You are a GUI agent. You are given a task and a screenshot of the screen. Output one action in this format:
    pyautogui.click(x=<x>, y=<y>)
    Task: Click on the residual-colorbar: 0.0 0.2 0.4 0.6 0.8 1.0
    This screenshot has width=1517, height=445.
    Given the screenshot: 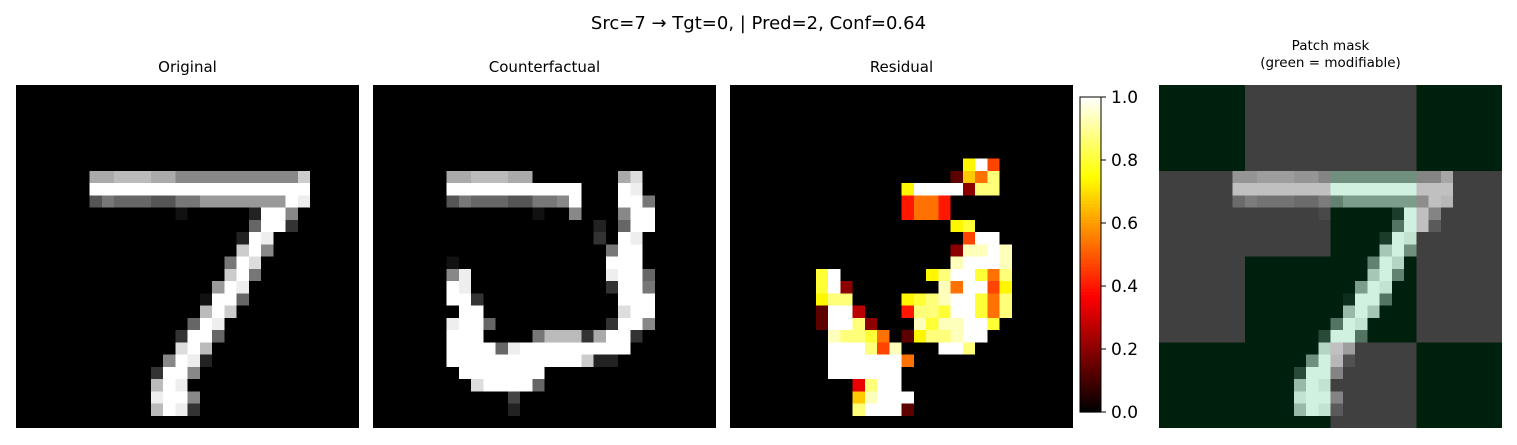 What is the action you would take?
    pyautogui.click(x=1108, y=255)
    